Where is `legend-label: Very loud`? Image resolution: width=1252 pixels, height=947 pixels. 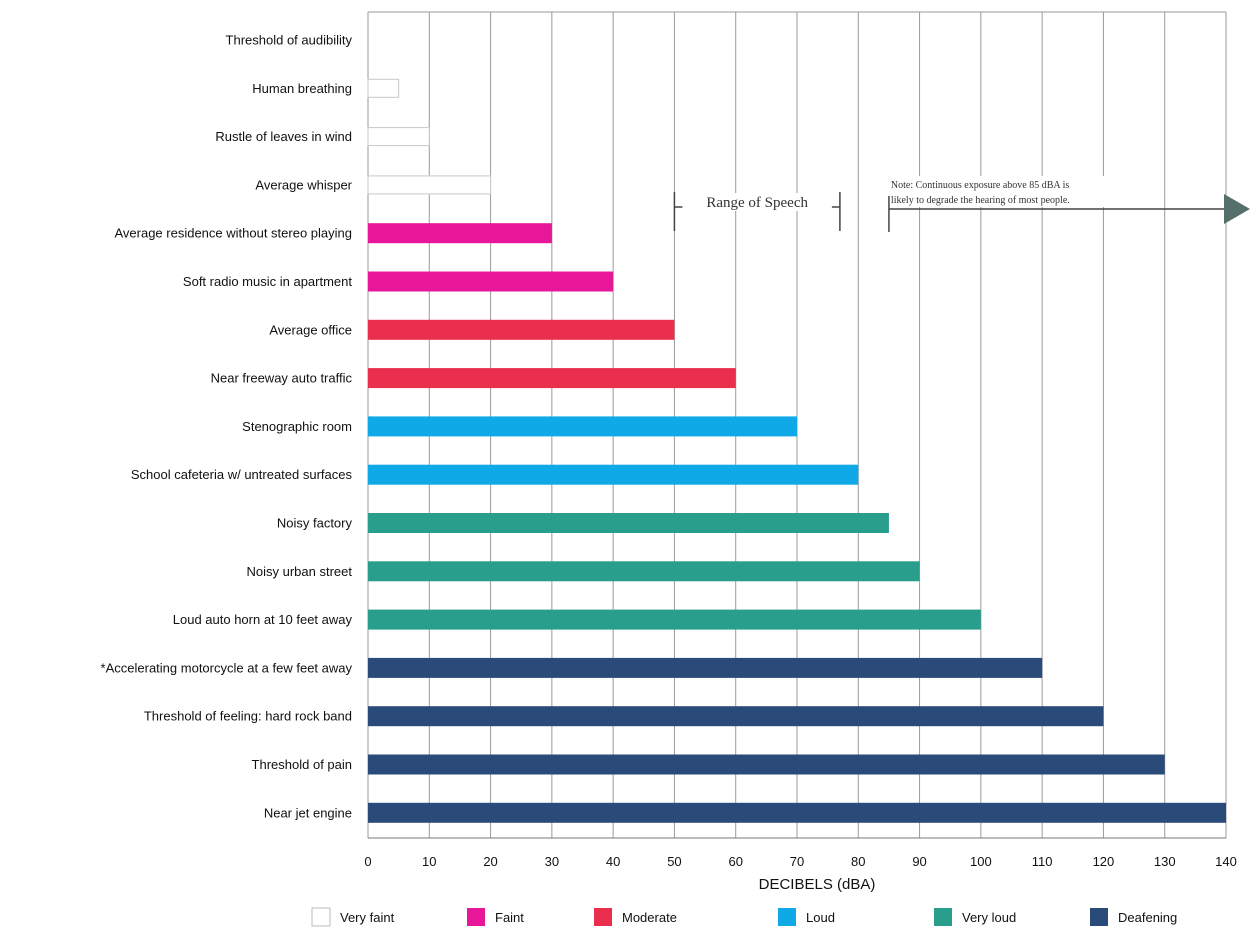 legend-label: Very loud is located at coordinates (989, 917).